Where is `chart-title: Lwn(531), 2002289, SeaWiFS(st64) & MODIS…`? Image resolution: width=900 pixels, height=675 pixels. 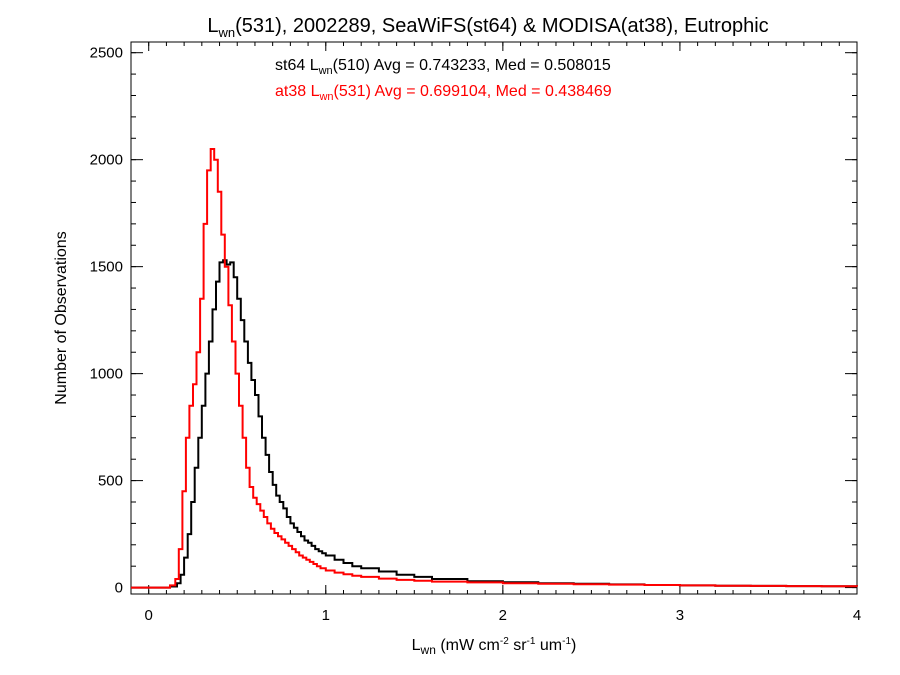
chart-title: Lwn(531), 2002289, SeaWiFS(st64) & MODIS… is located at coordinates (487, 27).